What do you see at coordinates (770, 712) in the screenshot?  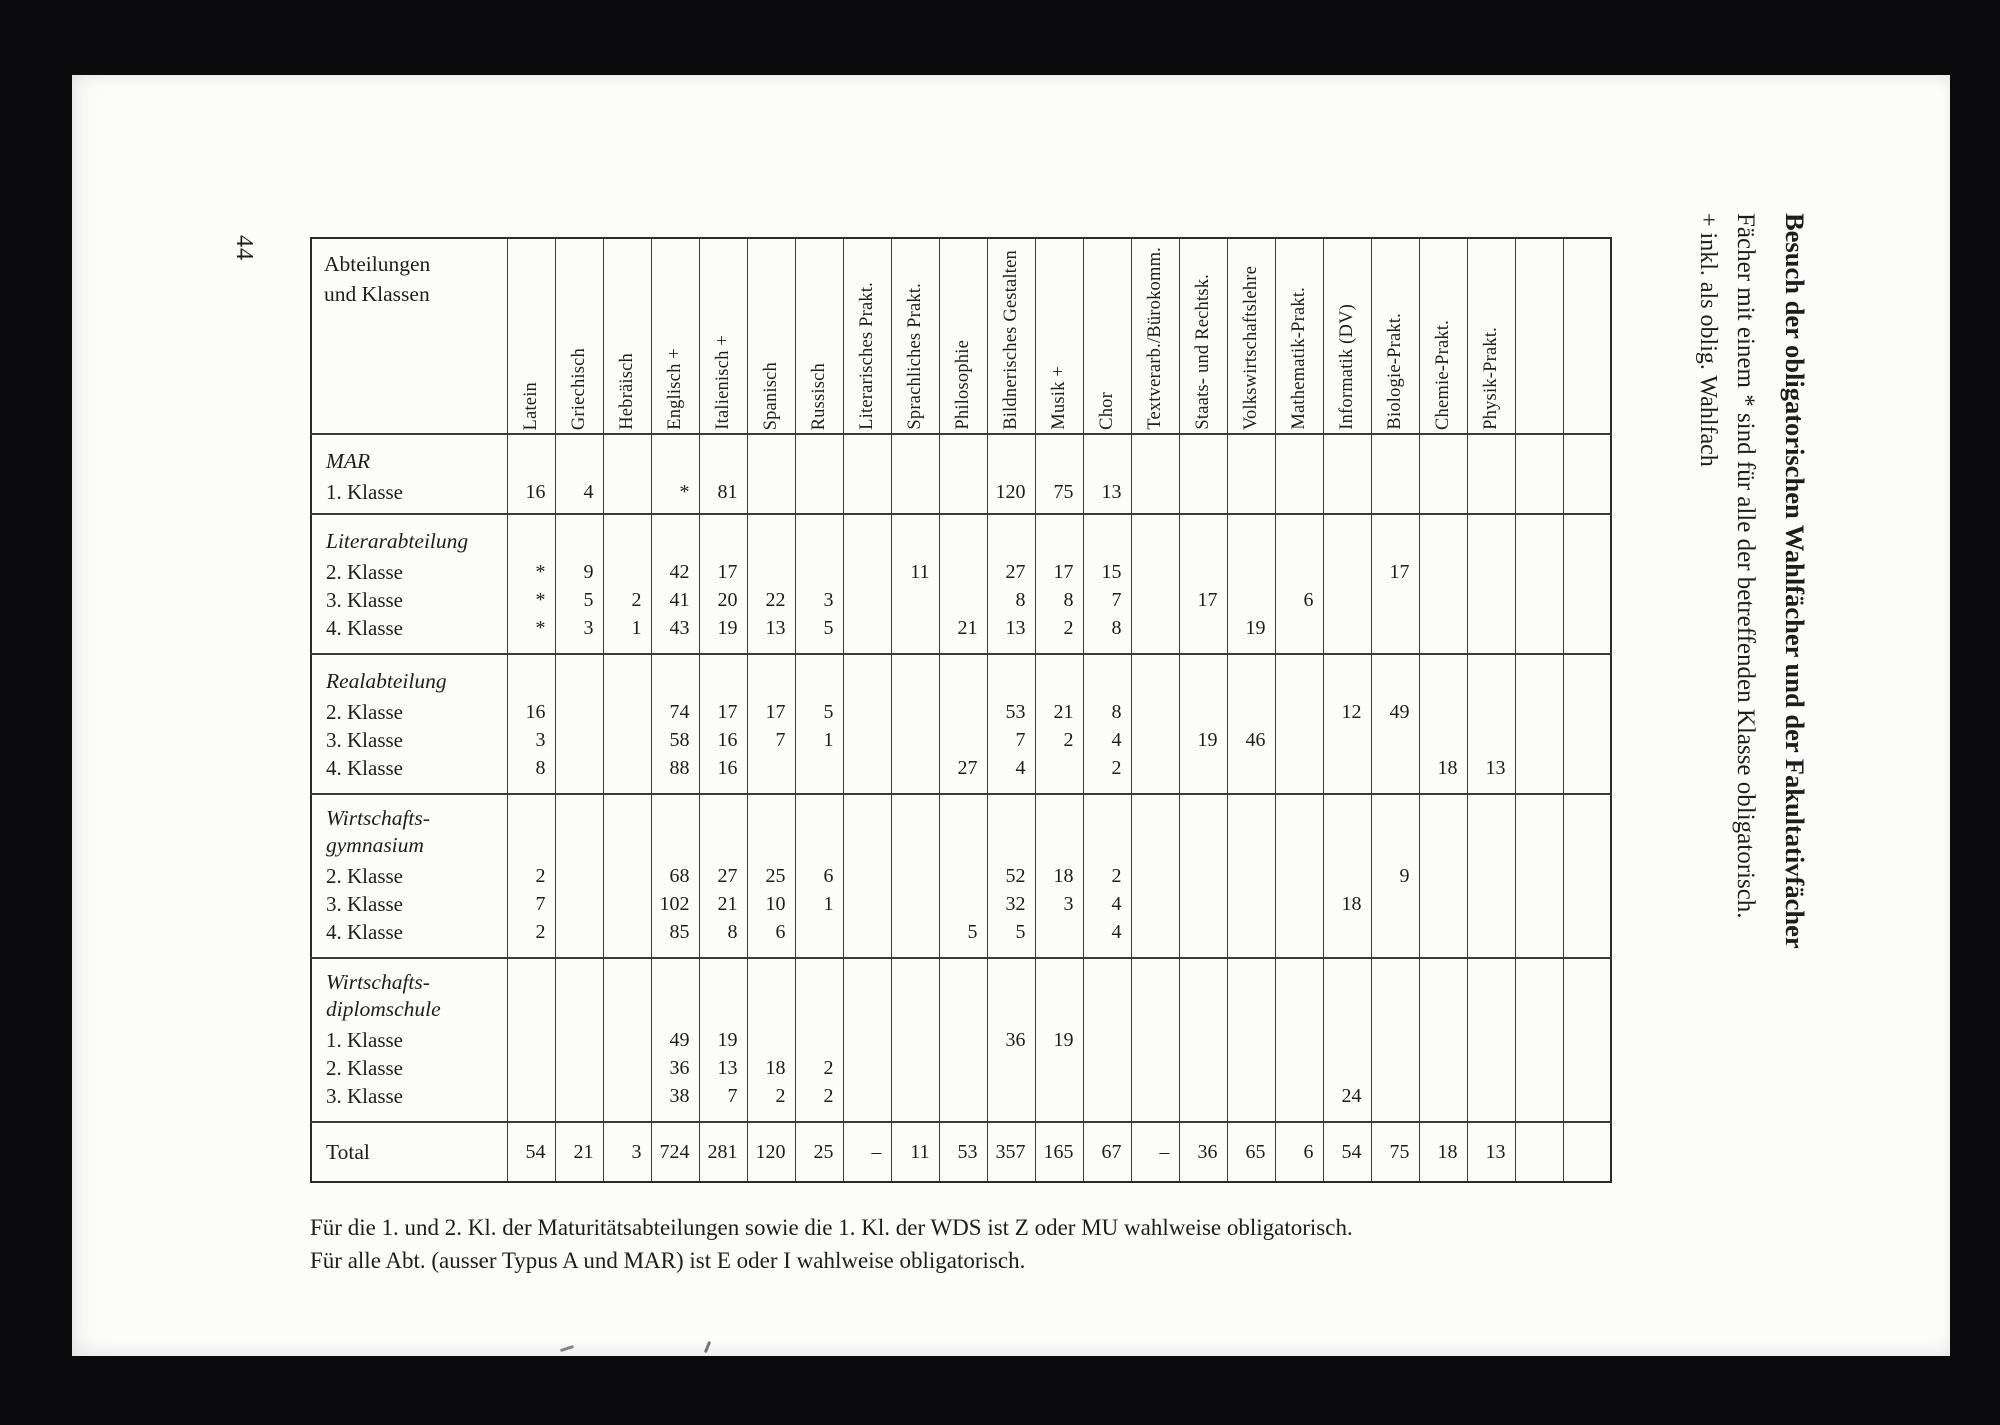 I see `value-cell: 17` at bounding box center [770, 712].